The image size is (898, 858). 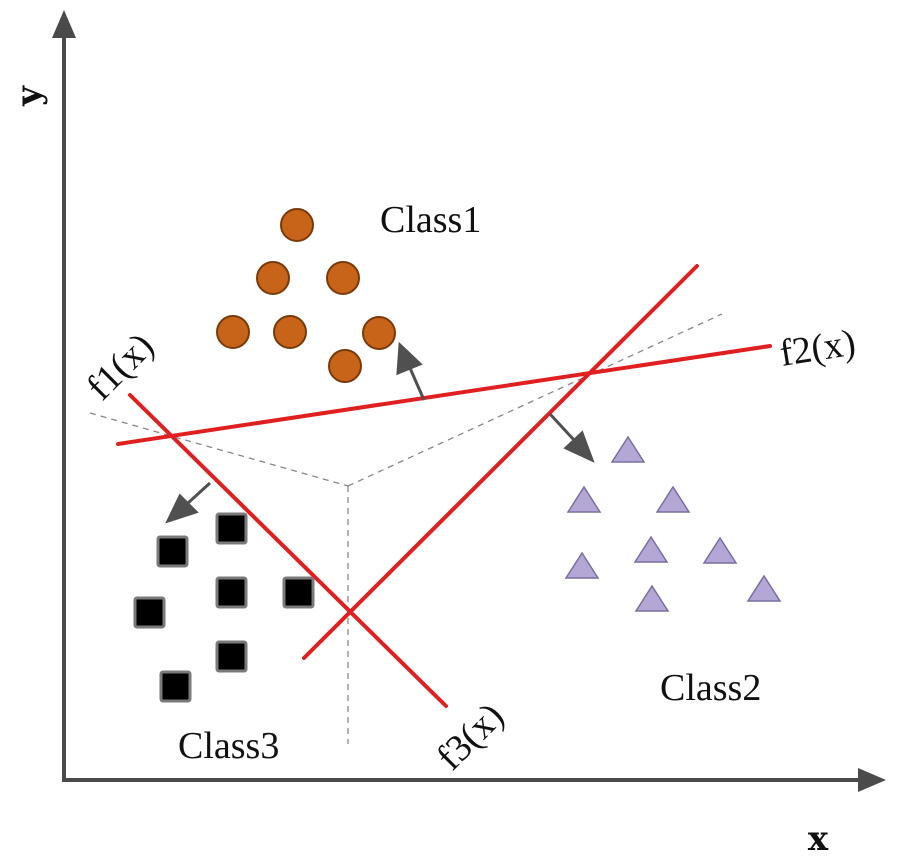 What do you see at coordinates (417, 384) in the screenshot?
I see `arrow-toward-class1-shaft` at bounding box center [417, 384].